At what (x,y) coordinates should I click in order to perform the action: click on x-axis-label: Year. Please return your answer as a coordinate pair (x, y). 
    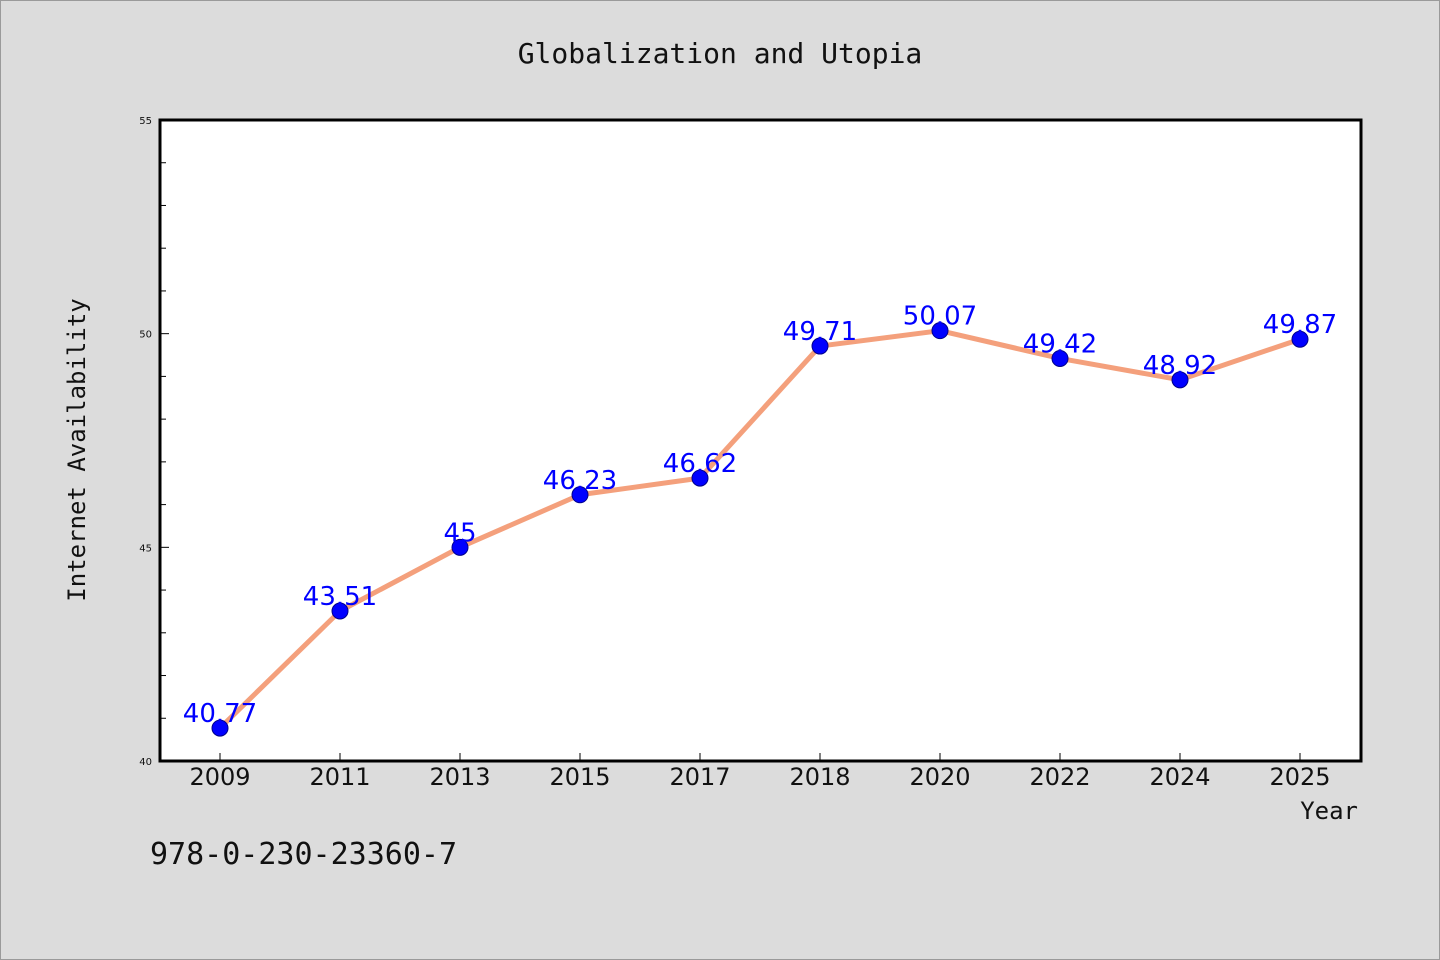
    Looking at the image, I should click on (1329, 811).